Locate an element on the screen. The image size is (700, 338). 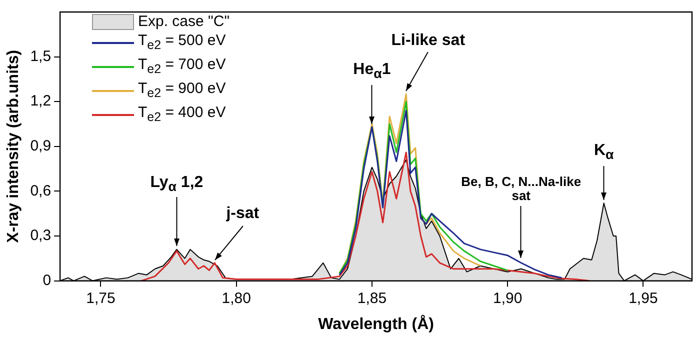
x-tick-label: 1,90 is located at coordinates (507, 298).